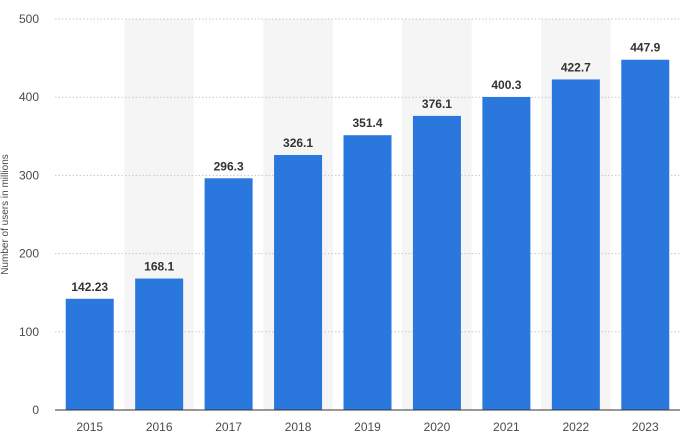 This screenshot has height=447, width=685. I want to click on x-tick-label-2022: 2022, so click(575, 427).